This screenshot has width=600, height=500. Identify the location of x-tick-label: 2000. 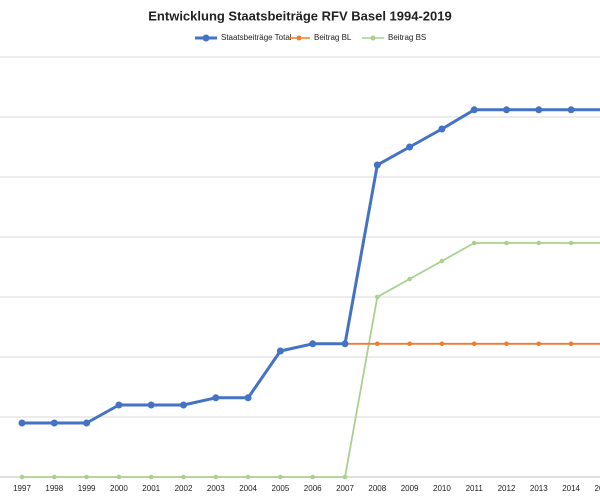
(119, 488).